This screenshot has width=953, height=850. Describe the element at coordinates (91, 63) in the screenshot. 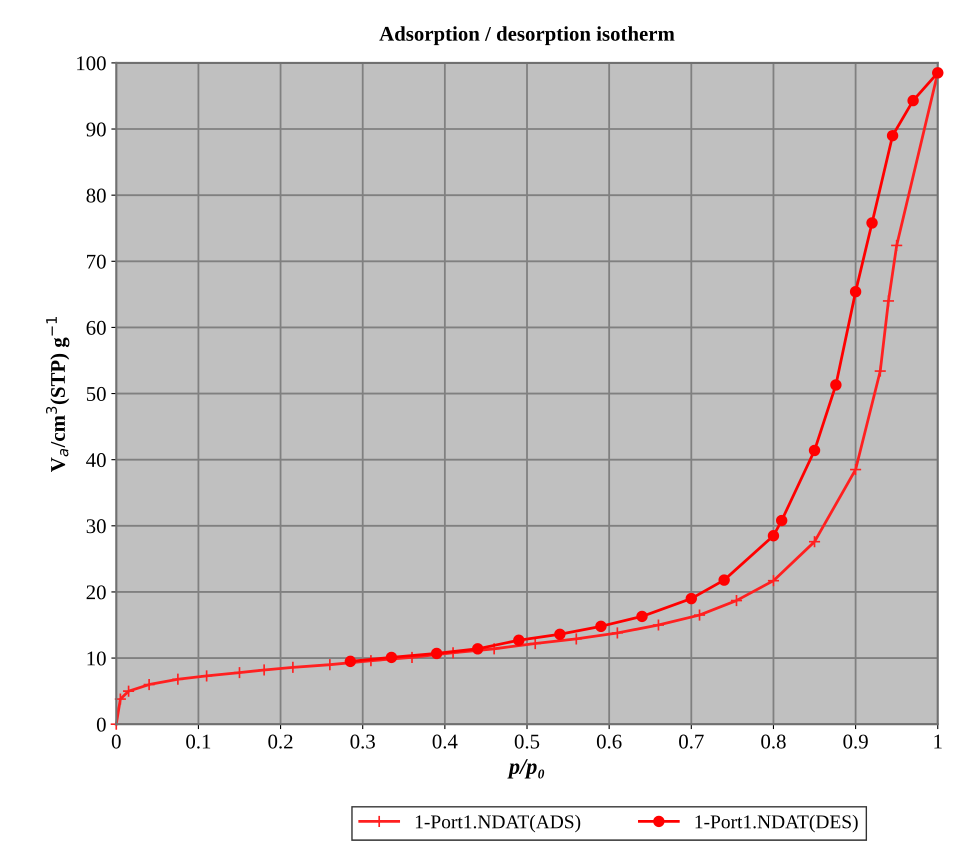

I see `y-tick-label: 100` at that location.